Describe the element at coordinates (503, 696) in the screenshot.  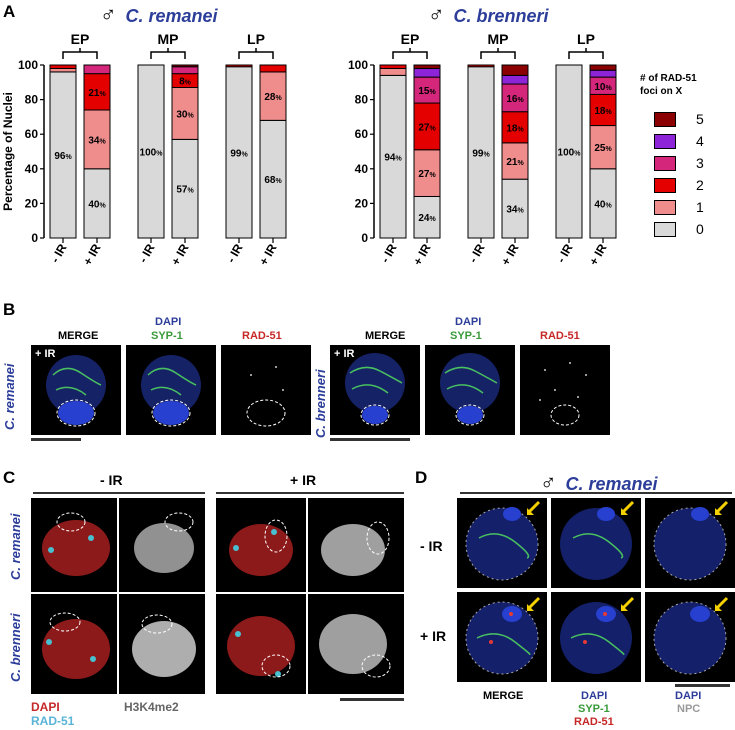
I see `d-merge-label: MERGE` at that location.